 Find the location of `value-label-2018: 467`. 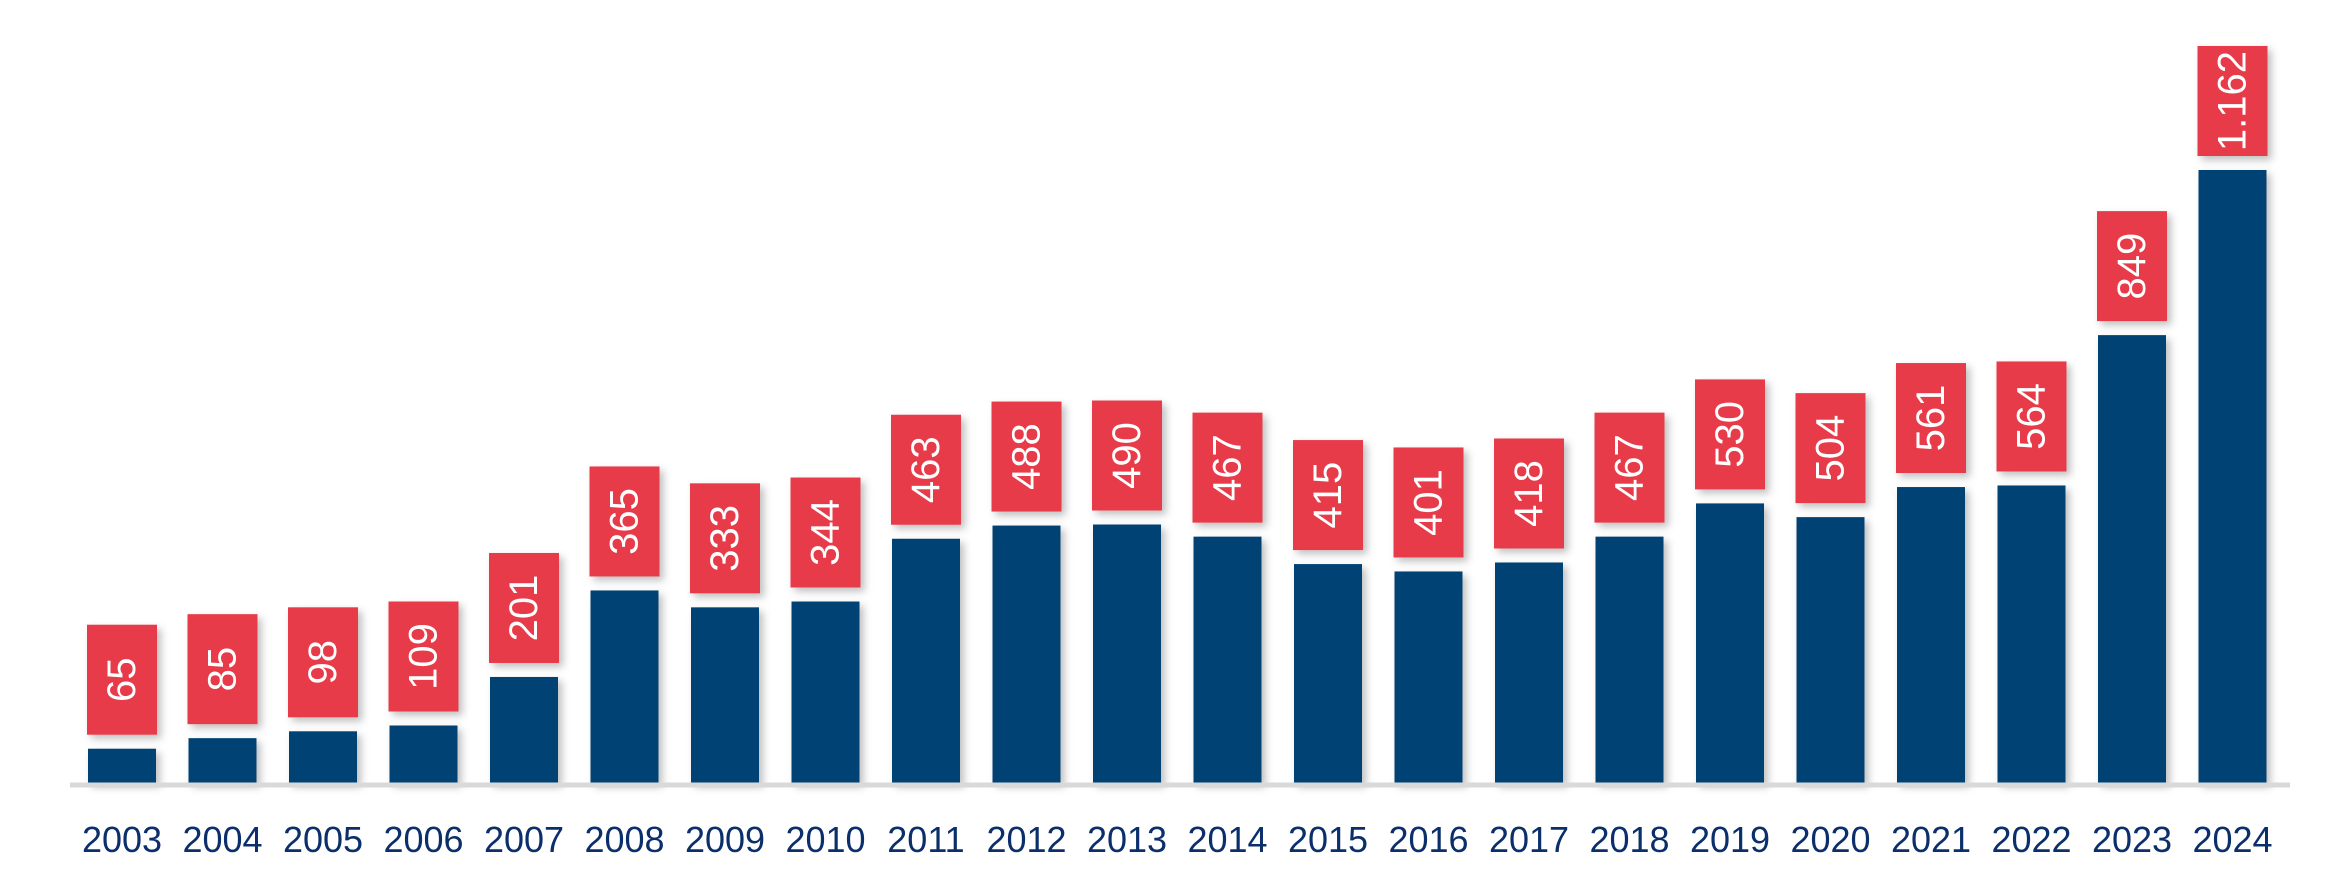

value-label-2018: 467 is located at coordinates (1630, 467).